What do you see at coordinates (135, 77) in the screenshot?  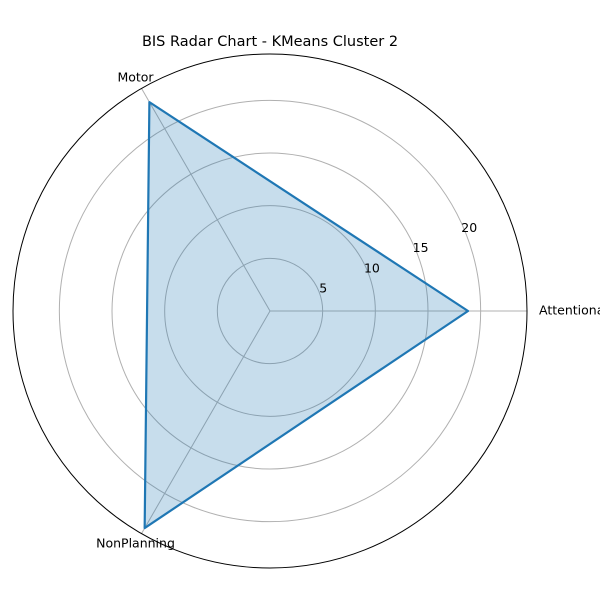 I see `axis-label-motor: Motor` at bounding box center [135, 77].